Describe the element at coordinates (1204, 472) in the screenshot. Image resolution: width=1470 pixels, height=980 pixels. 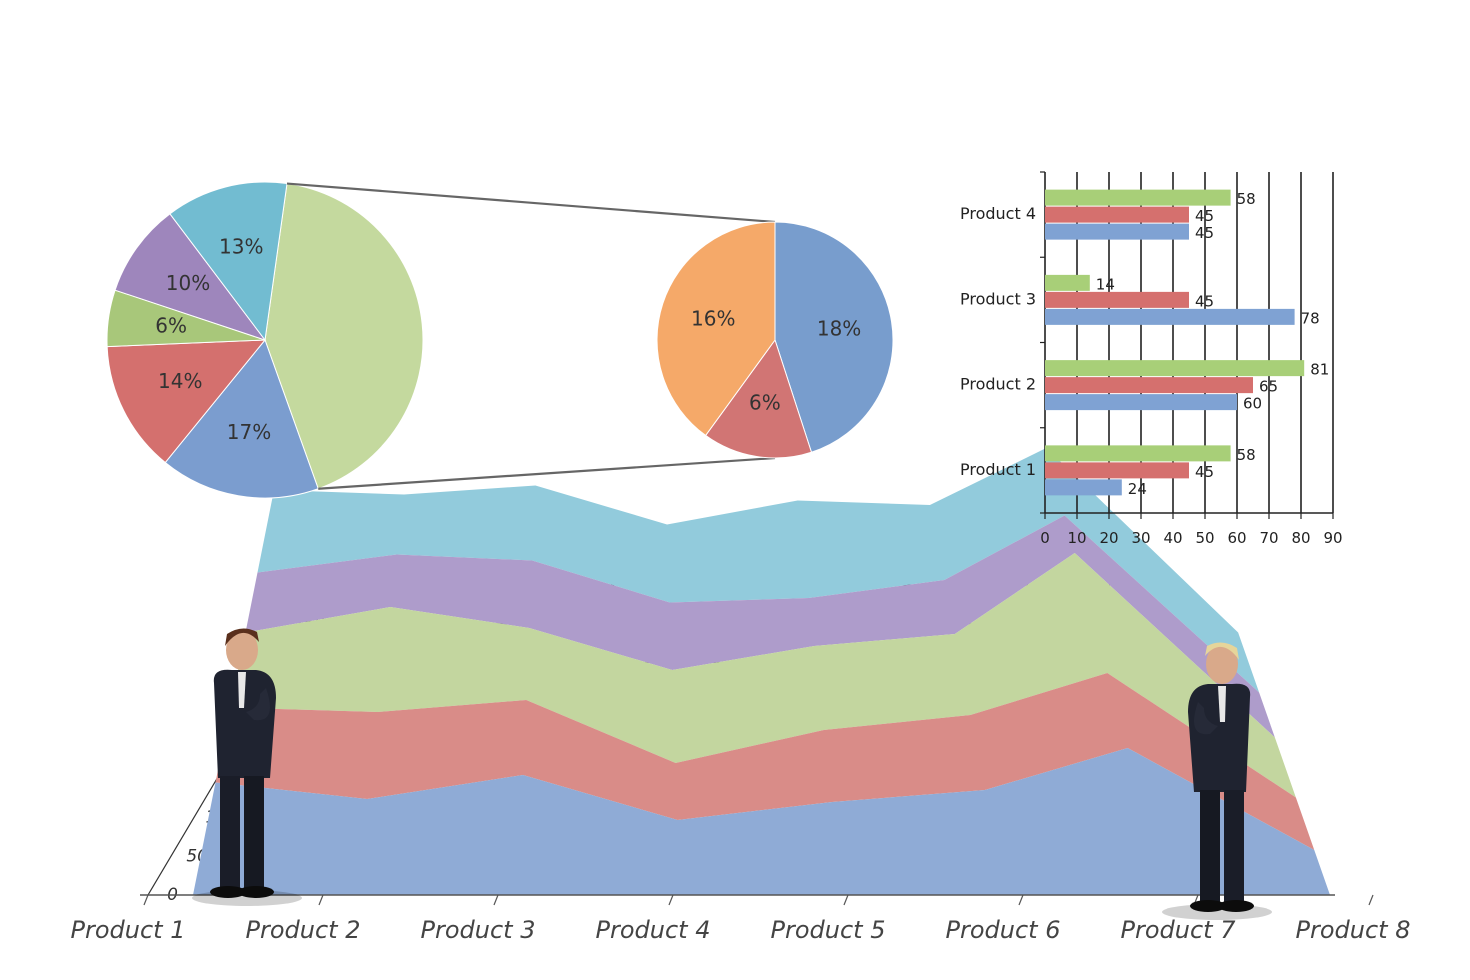
I see `bar-value-label-0-1: 45` at that location.